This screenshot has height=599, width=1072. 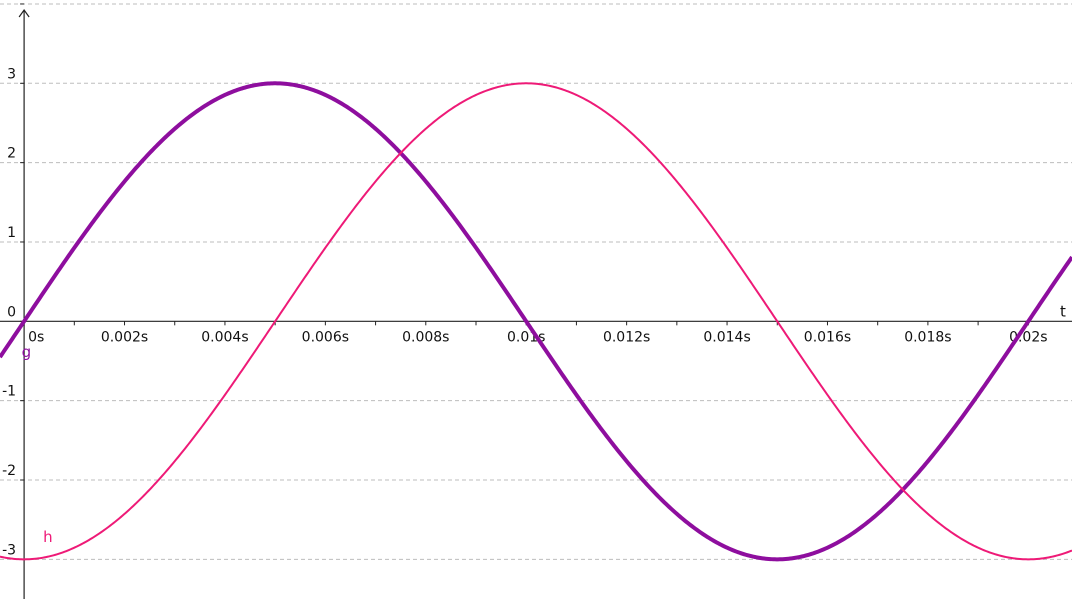 What do you see at coordinates (425, 337) in the screenshot?
I see `x-tick-label: 0.008s` at bounding box center [425, 337].